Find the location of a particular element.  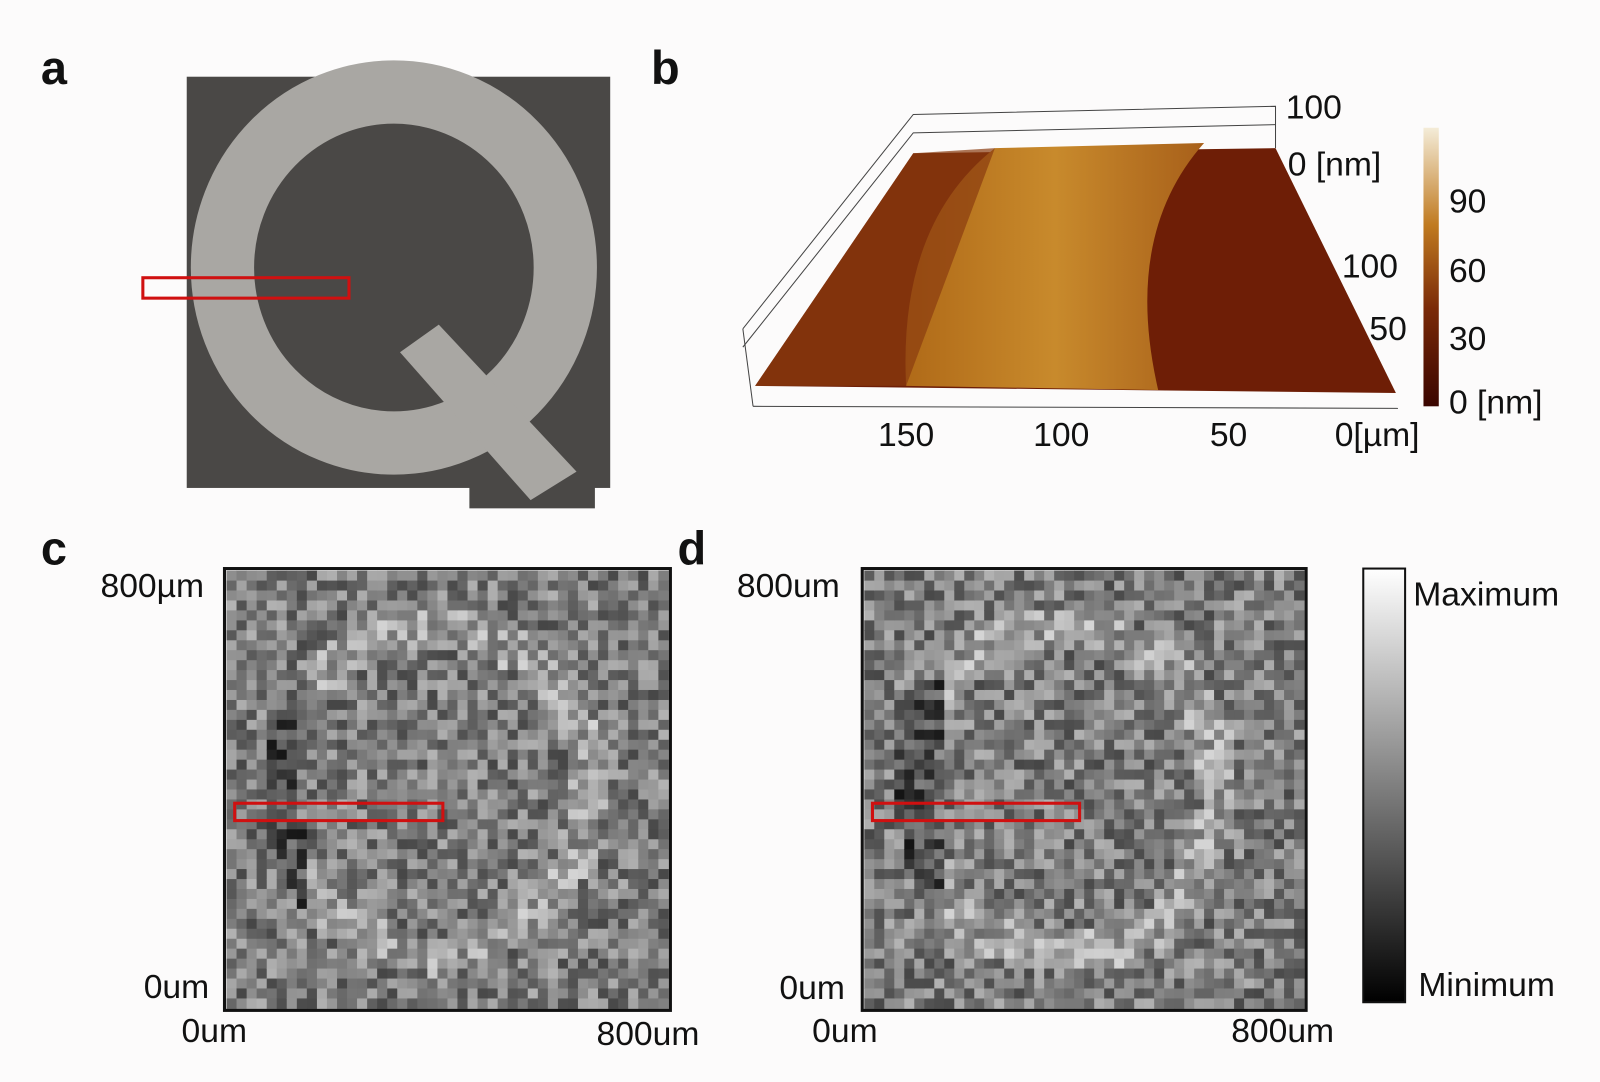

roi is located at coordinates (339, 812).